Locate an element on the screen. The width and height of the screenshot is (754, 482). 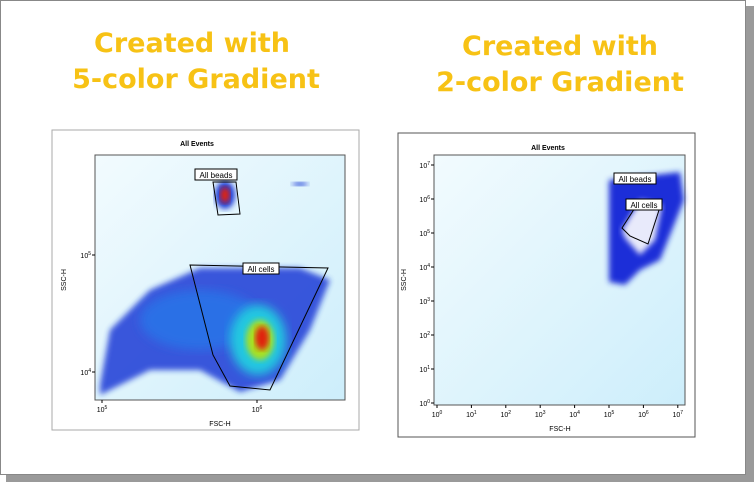
heading: 2-color Gradient is located at coordinates (560, 82).